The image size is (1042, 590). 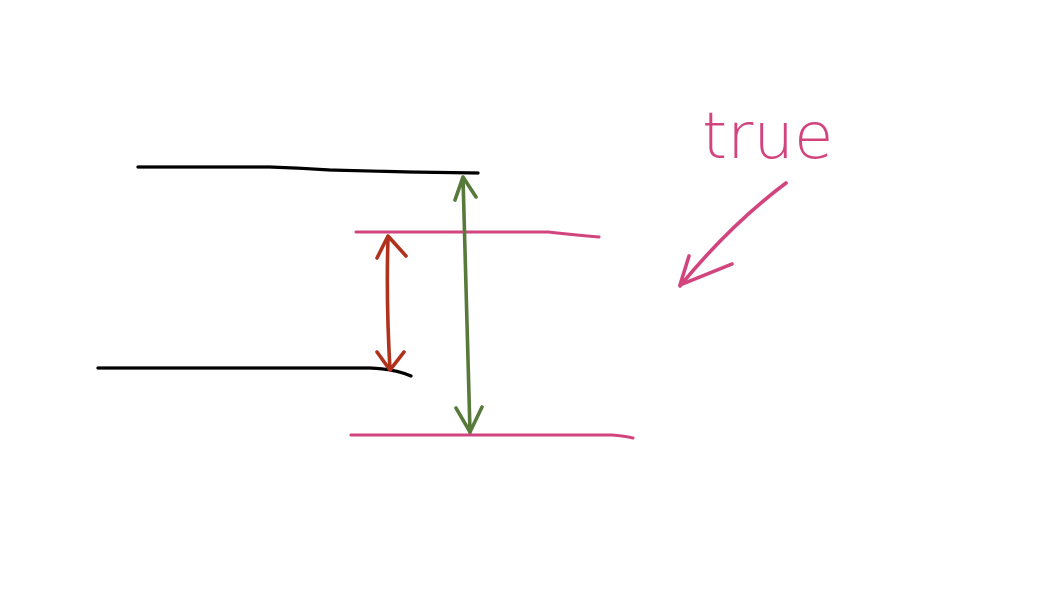 I want to click on arrow-down-left-icon, so click(x=733, y=234).